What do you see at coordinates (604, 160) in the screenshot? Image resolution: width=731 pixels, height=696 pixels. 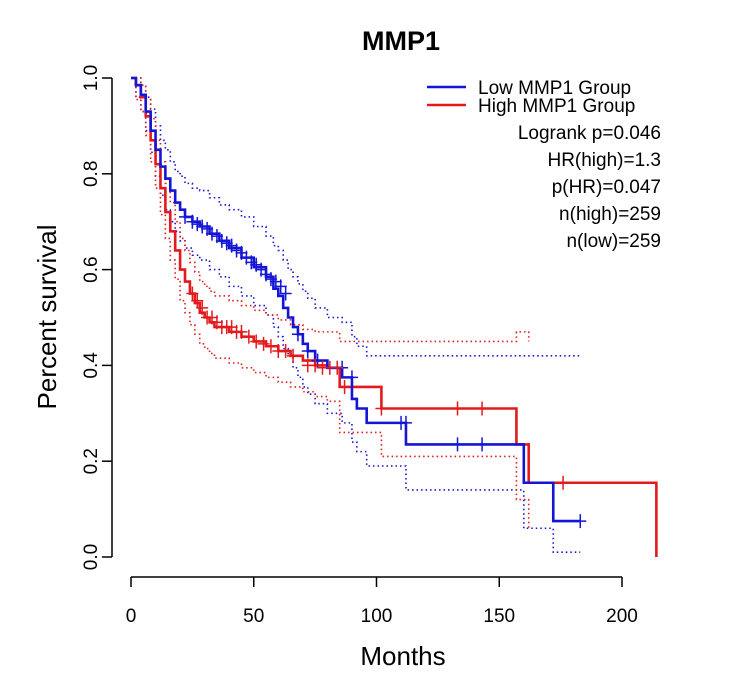 I see `annotation-hr: HR(high)=1.3` at bounding box center [604, 160].